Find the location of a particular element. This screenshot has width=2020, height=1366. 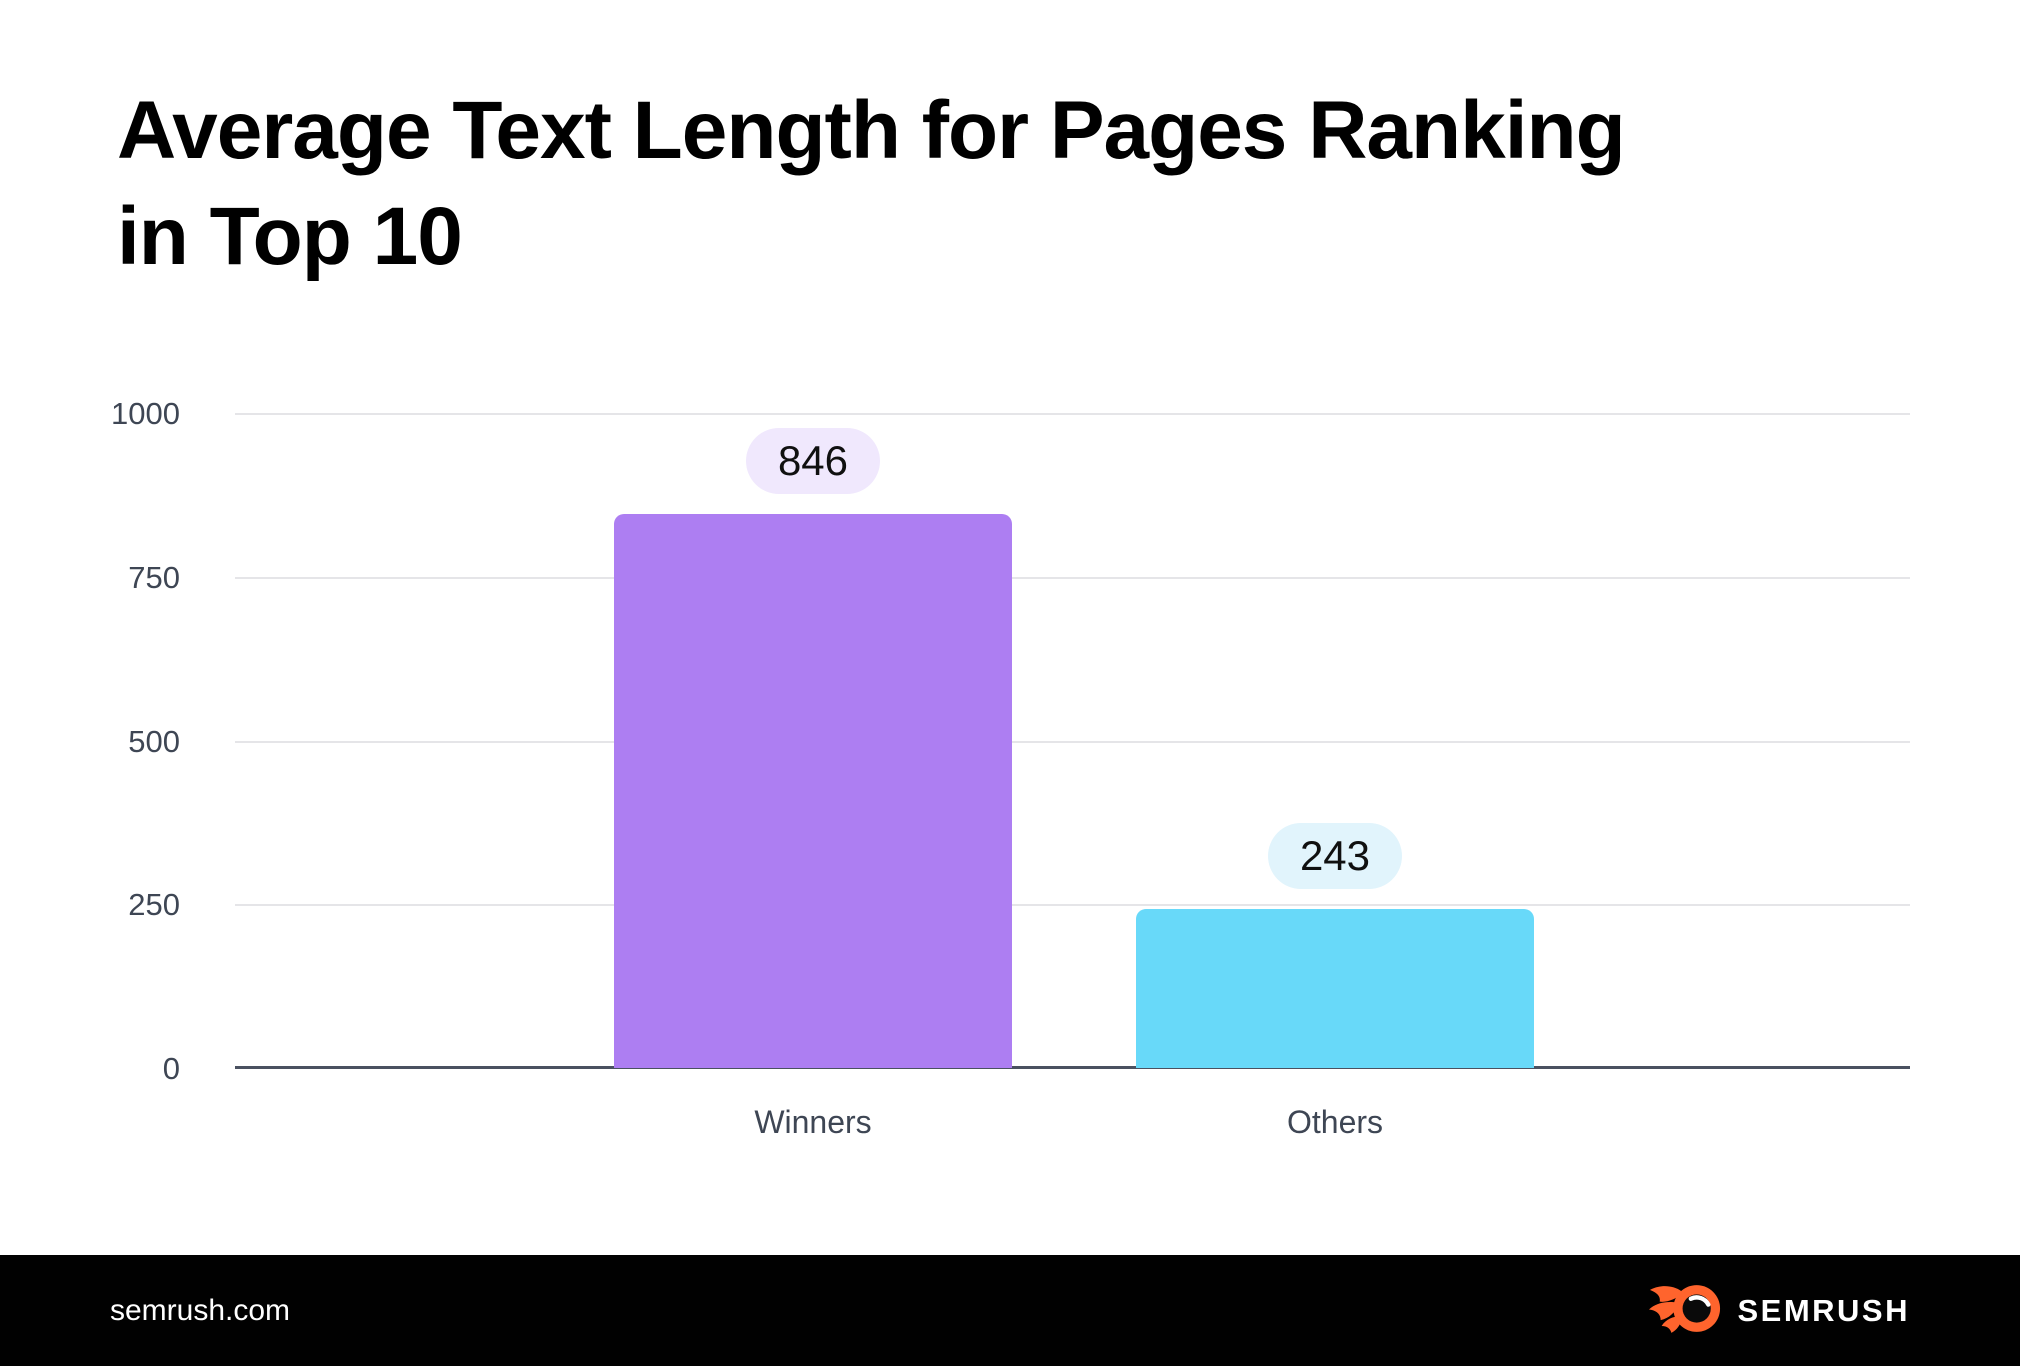

value-badge-winners: 846 is located at coordinates (813, 461).